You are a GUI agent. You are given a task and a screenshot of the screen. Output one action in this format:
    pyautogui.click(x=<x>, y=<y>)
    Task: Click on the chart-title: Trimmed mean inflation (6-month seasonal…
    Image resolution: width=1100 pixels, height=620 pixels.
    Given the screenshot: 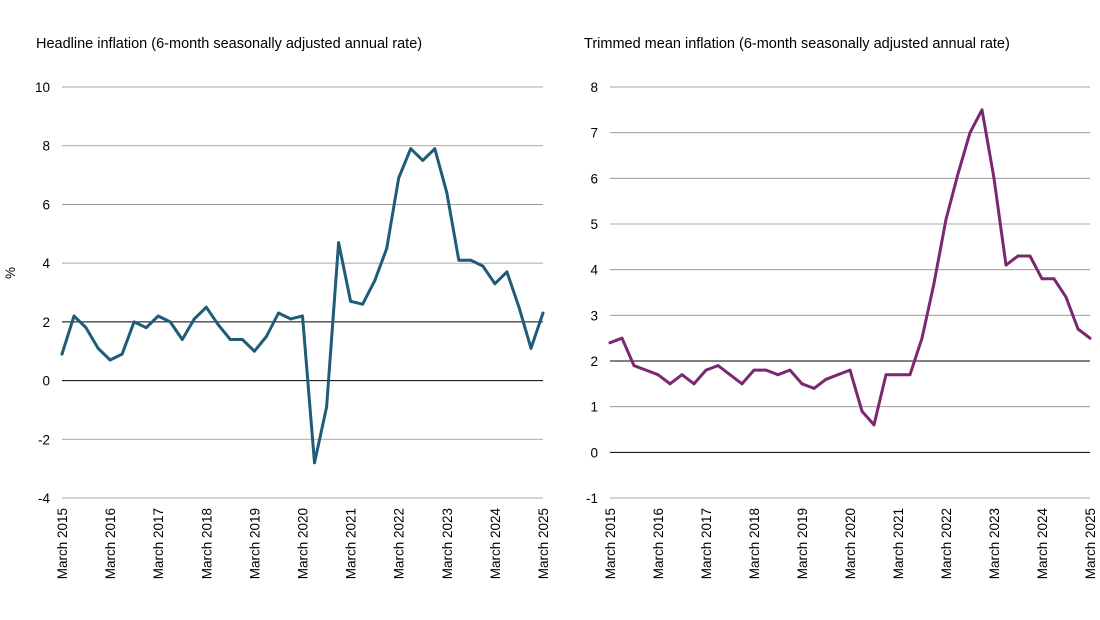 What is the action you would take?
    pyautogui.click(x=797, y=44)
    